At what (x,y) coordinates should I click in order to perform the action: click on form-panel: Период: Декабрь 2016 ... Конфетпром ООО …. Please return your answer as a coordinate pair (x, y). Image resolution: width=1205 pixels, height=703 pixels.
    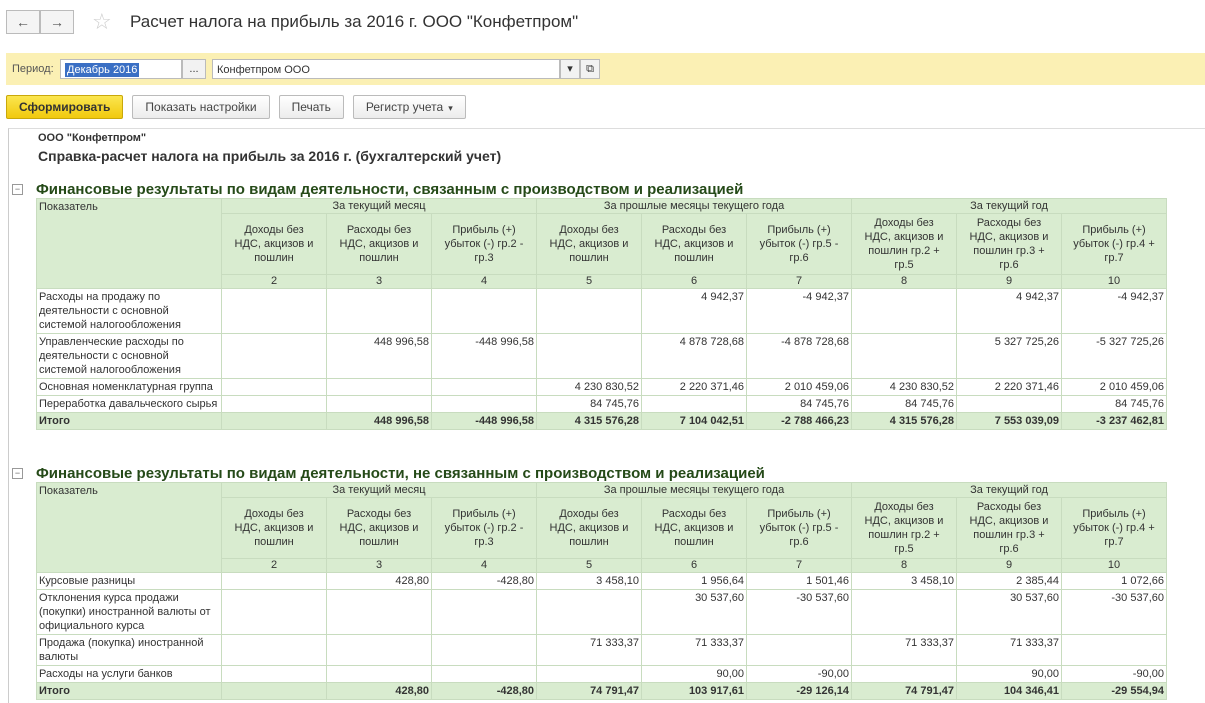
    Looking at the image, I should click on (605, 69).